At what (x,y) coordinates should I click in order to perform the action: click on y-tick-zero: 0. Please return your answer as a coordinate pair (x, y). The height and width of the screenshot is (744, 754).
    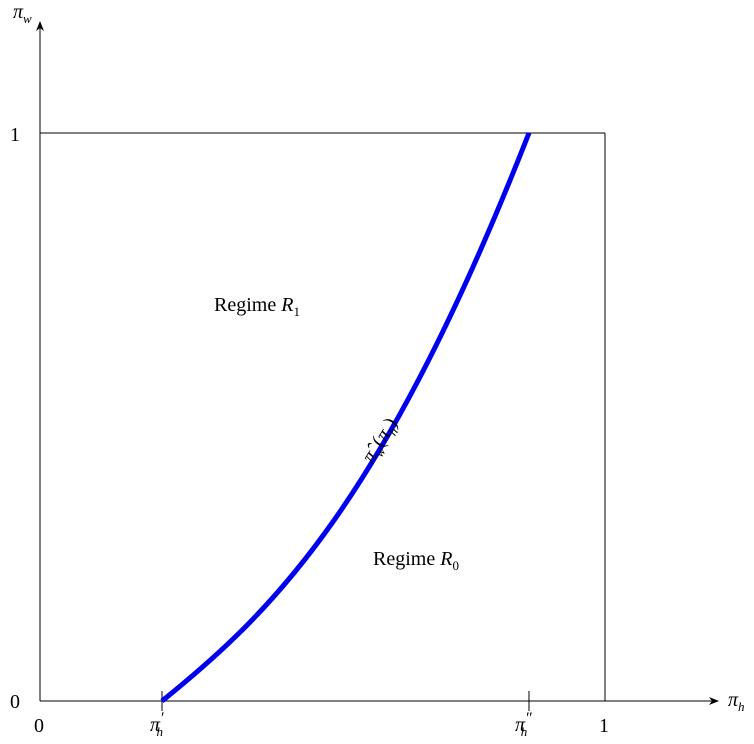
    Looking at the image, I should click on (15, 702).